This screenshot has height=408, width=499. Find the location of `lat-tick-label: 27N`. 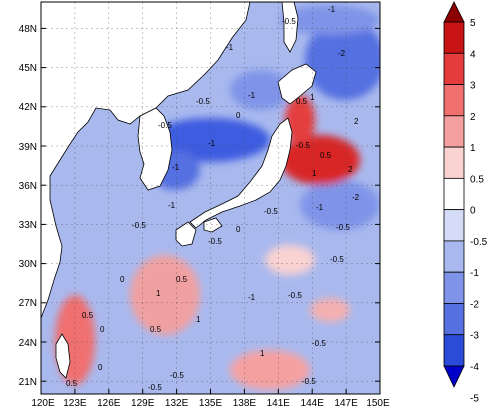

lat-tick-label: 27N is located at coordinates (28, 303).